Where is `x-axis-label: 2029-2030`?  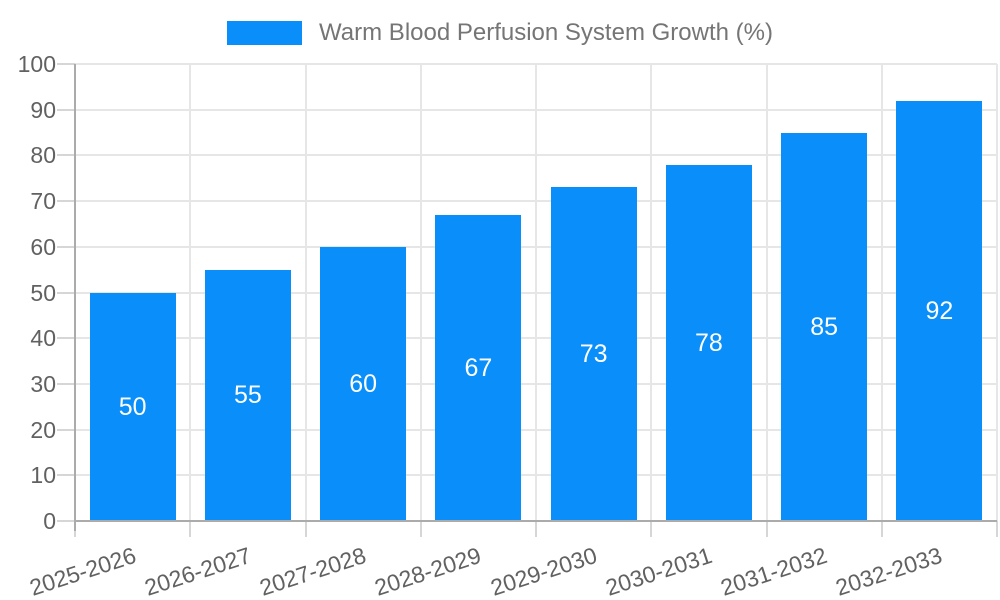 x-axis-label: 2029-2030 is located at coordinates (543, 571).